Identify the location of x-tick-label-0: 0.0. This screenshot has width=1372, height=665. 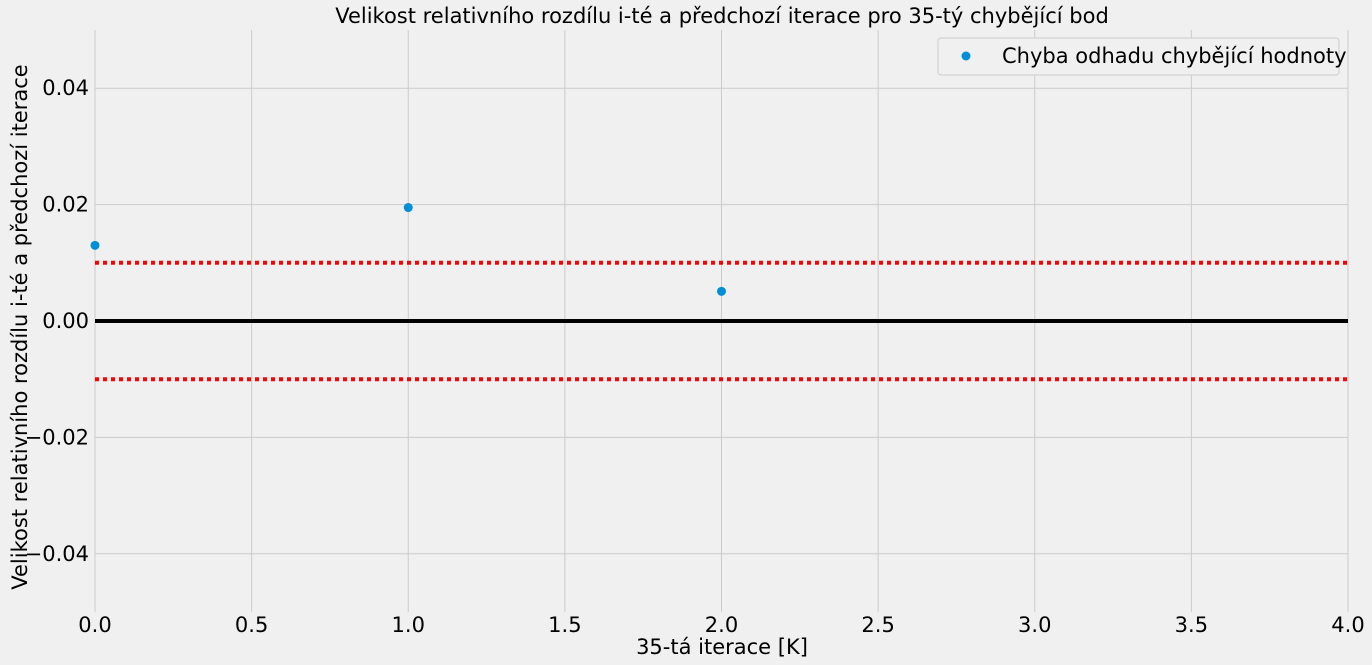
(94, 625).